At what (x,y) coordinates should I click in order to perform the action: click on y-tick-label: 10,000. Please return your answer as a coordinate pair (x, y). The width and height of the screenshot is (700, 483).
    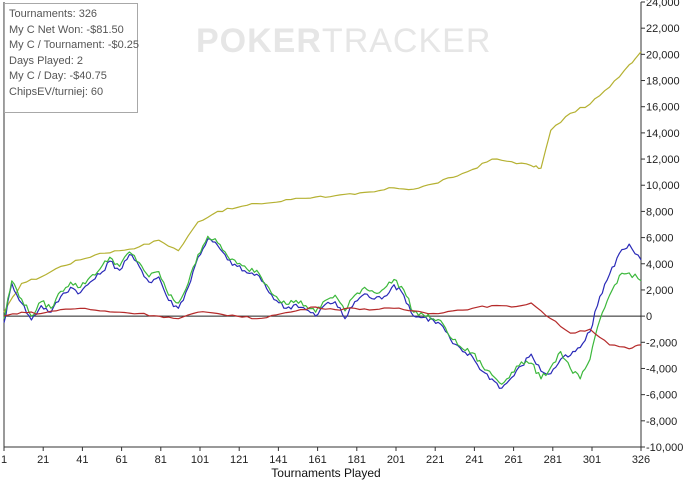
    Looking at the image, I should click on (663, 186).